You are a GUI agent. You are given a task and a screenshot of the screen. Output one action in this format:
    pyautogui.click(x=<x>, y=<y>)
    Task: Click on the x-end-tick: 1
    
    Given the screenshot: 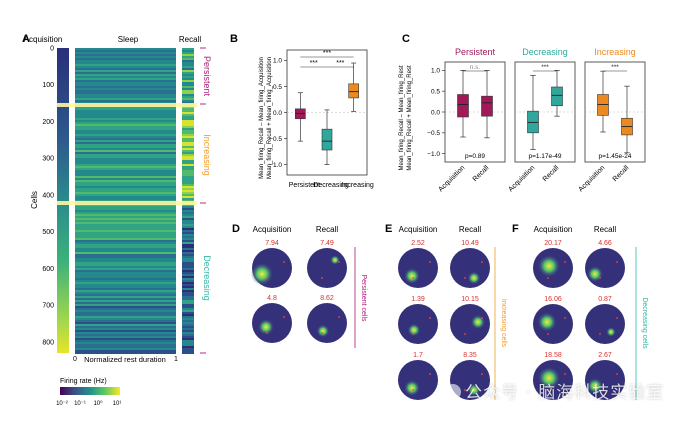 What is the action you would take?
    pyautogui.click(x=176, y=359)
    